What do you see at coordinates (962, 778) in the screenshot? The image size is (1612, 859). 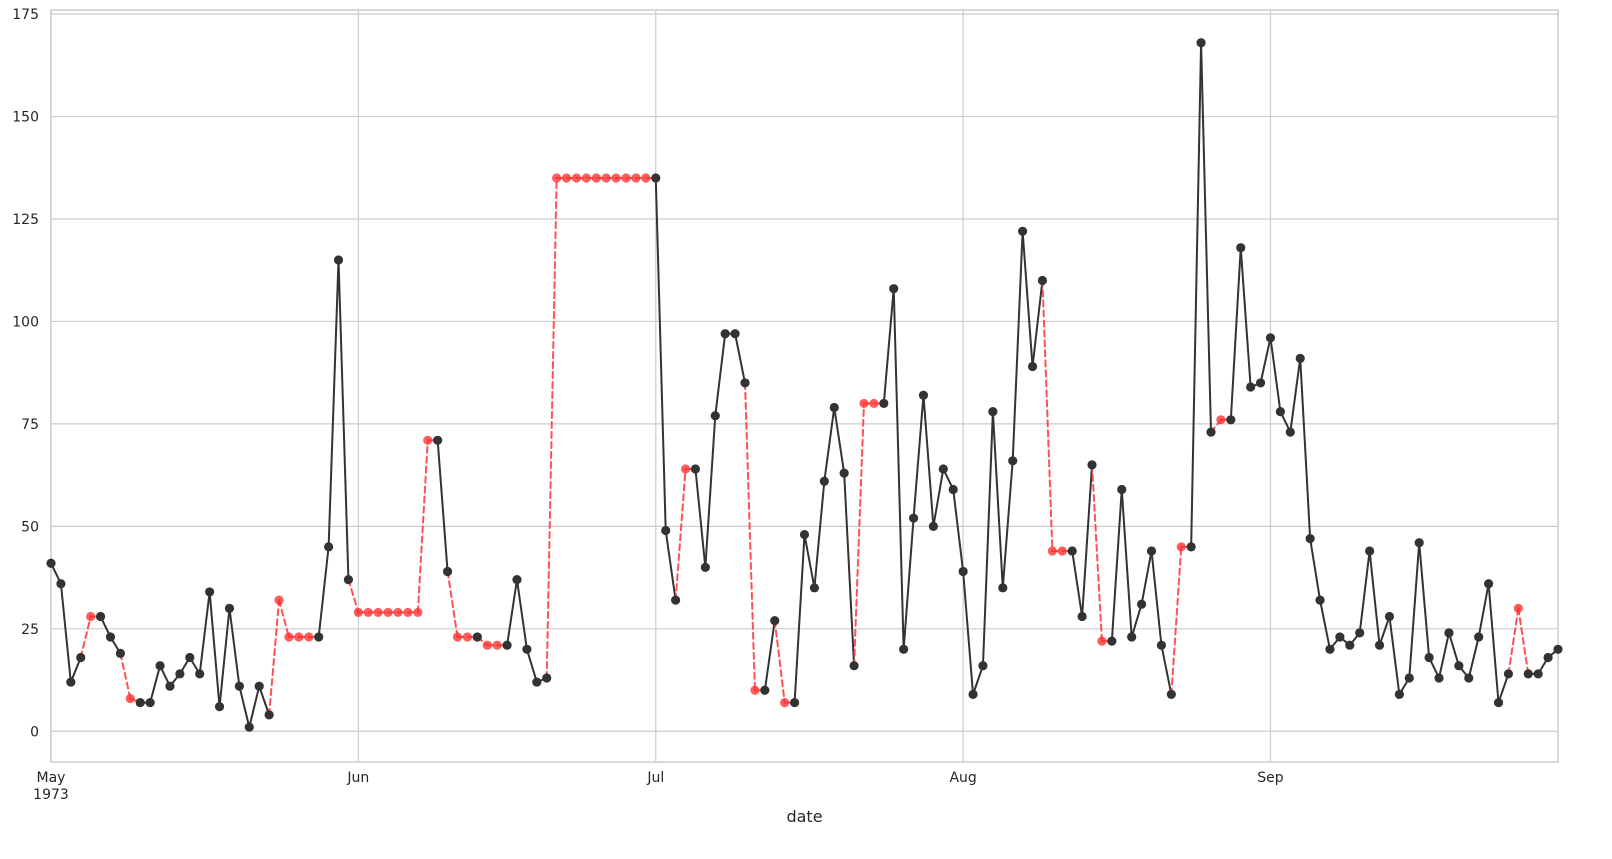 I see `x-tick-label: Aug` at bounding box center [962, 778].